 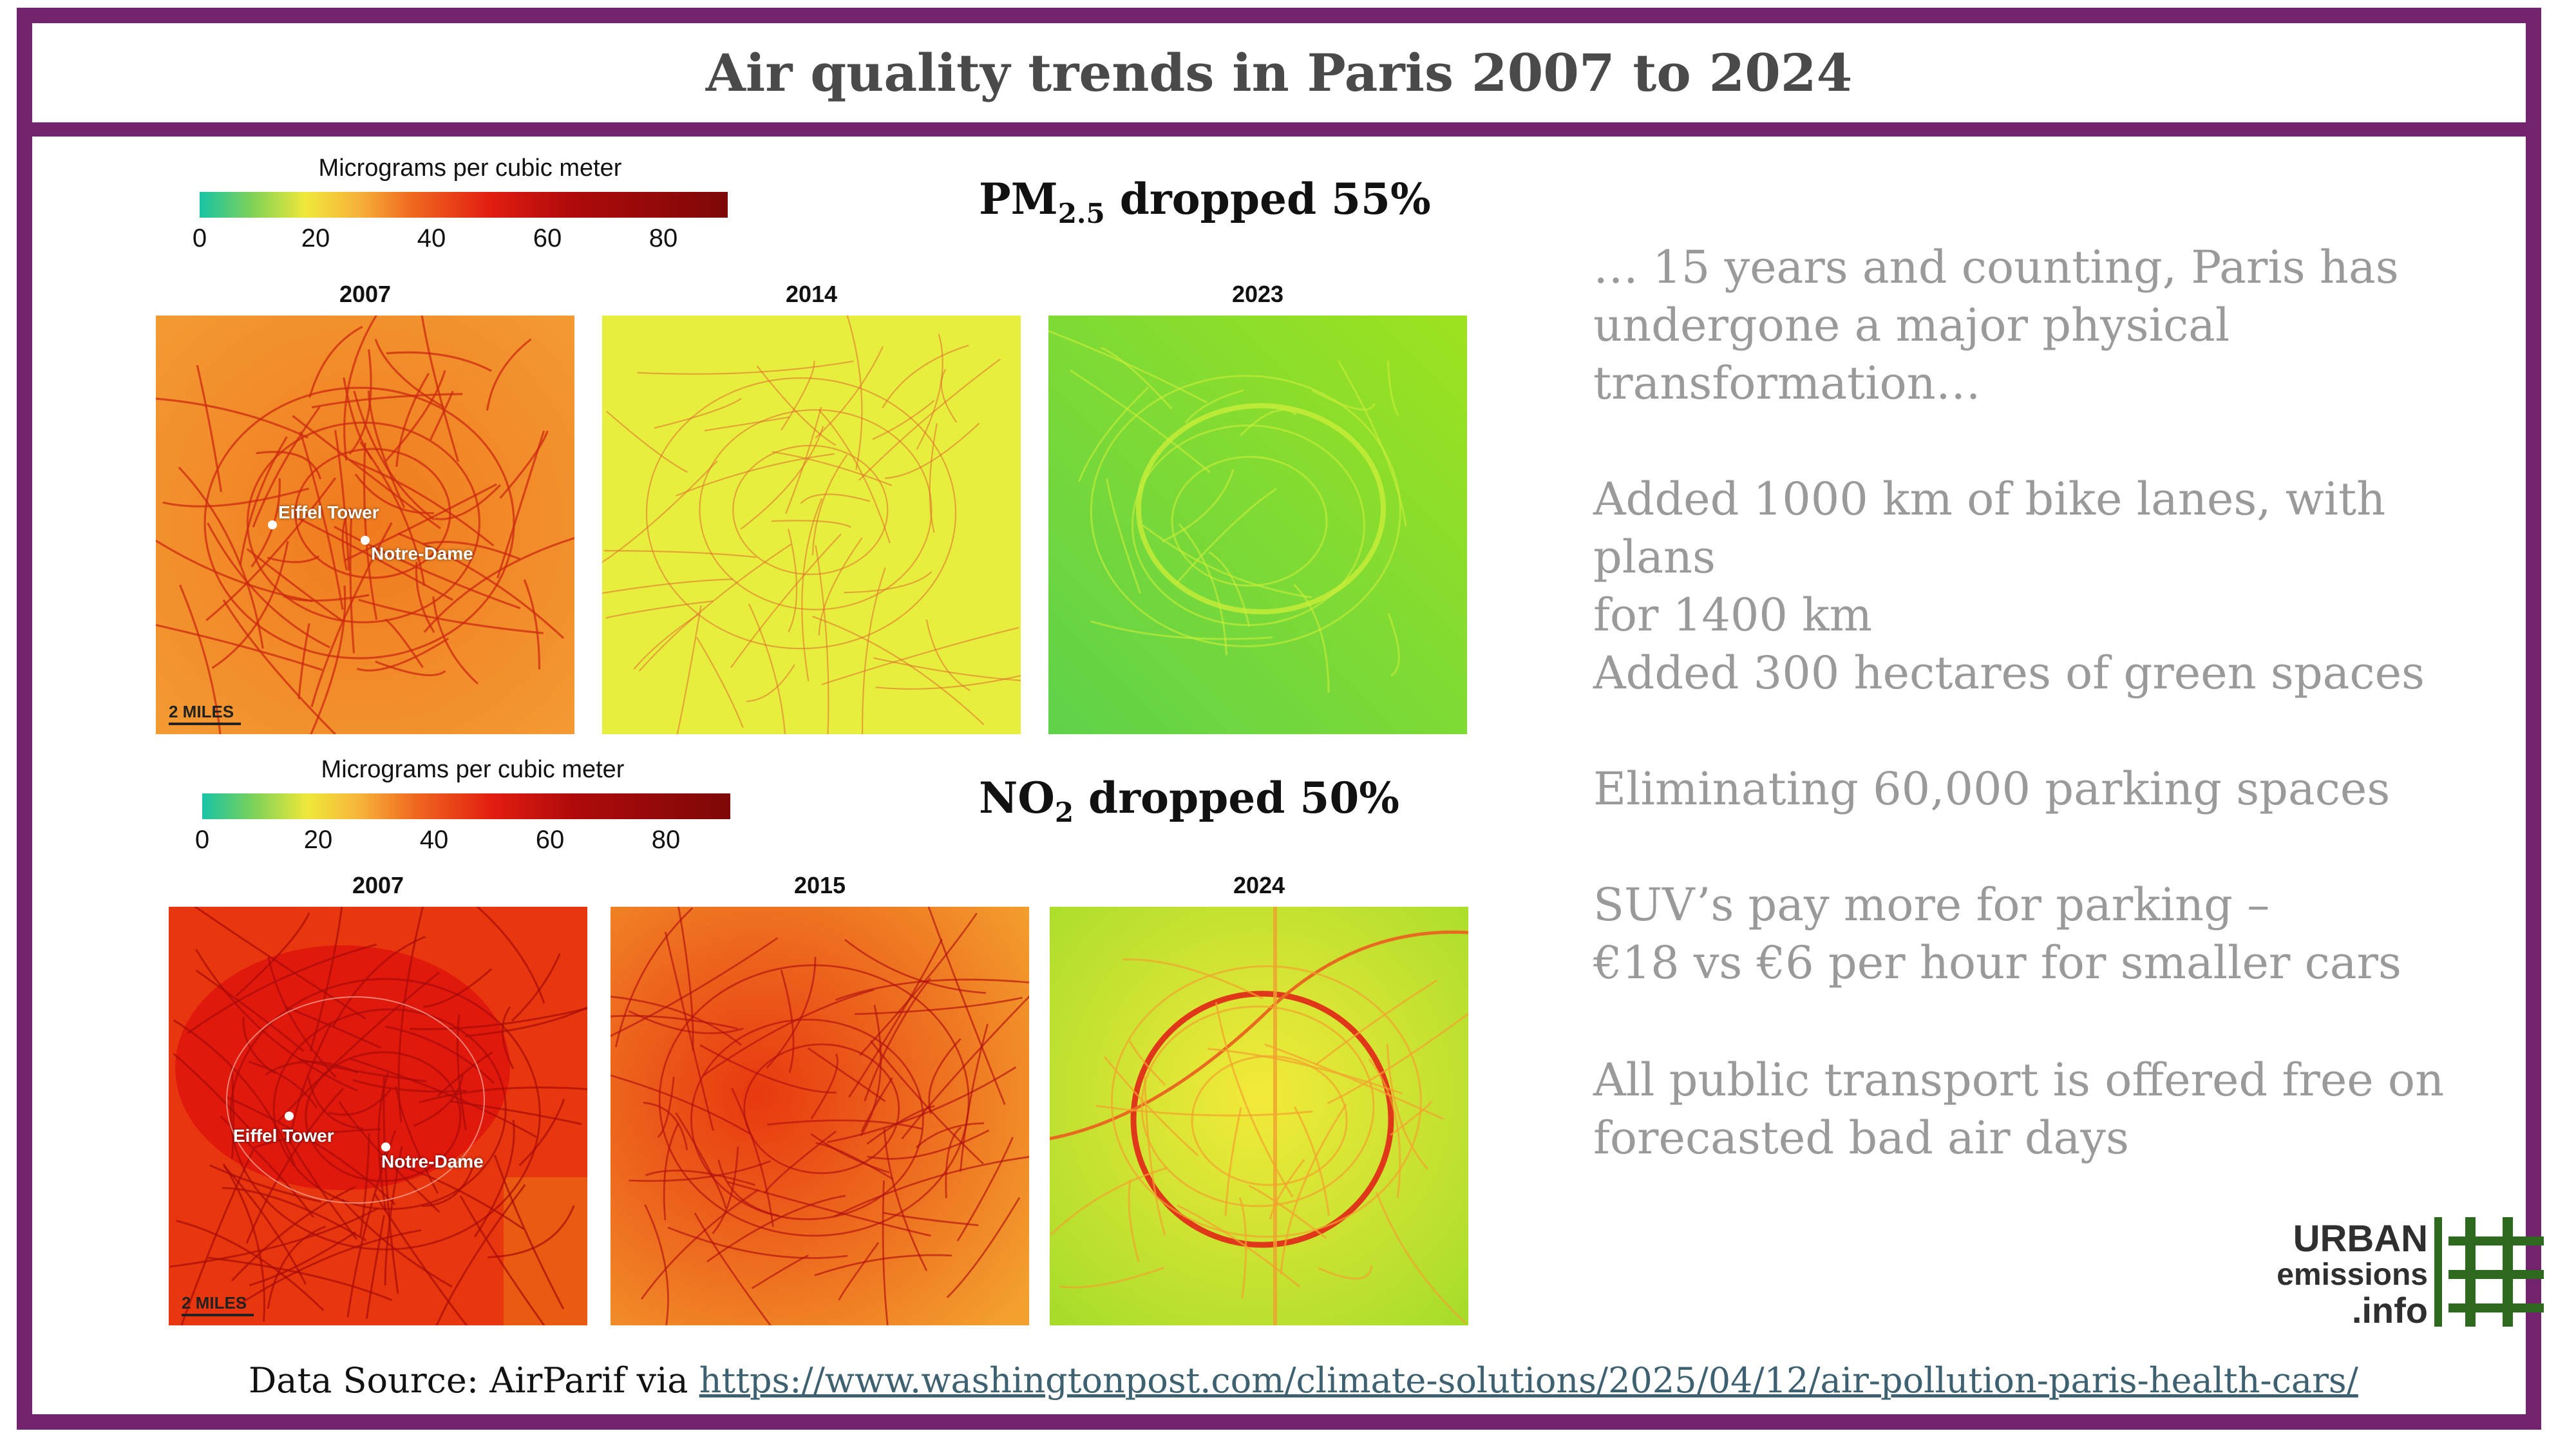 What do you see at coordinates (1259, 885) in the screenshot?
I see `year-label: 2024` at bounding box center [1259, 885].